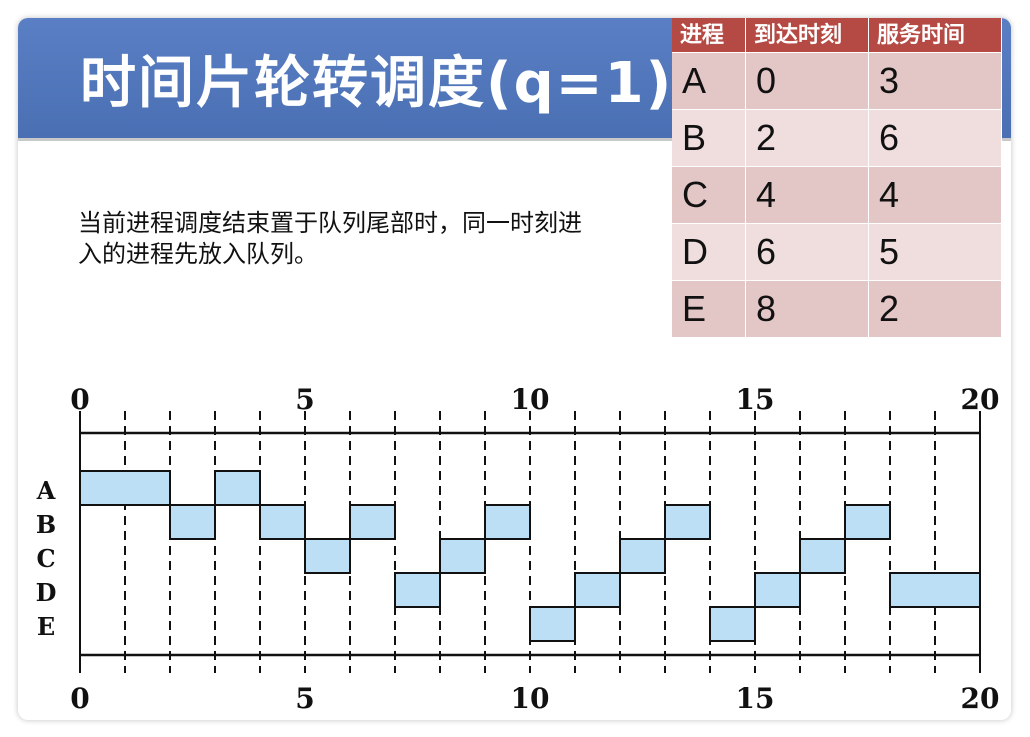 The width and height of the screenshot is (1030, 737). Describe the element at coordinates (514, 719) in the screenshot. I see `footer` at that location.